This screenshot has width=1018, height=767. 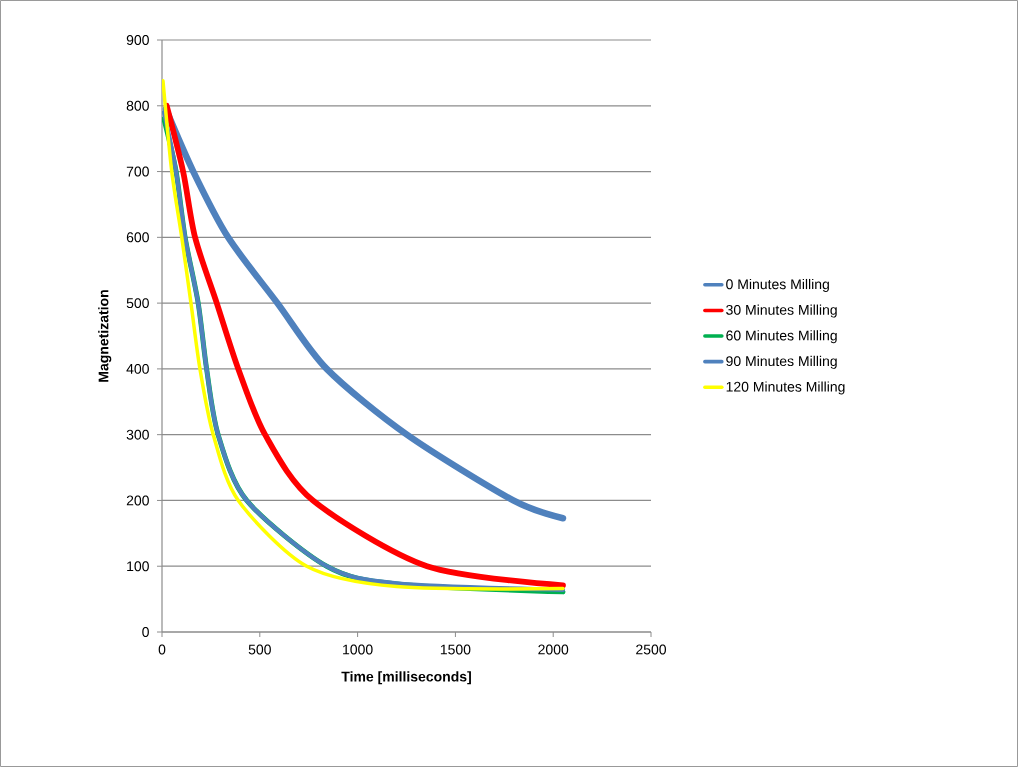 What do you see at coordinates (137, 237) in the screenshot?
I see `y-tick-label: 600` at bounding box center [137, 237].